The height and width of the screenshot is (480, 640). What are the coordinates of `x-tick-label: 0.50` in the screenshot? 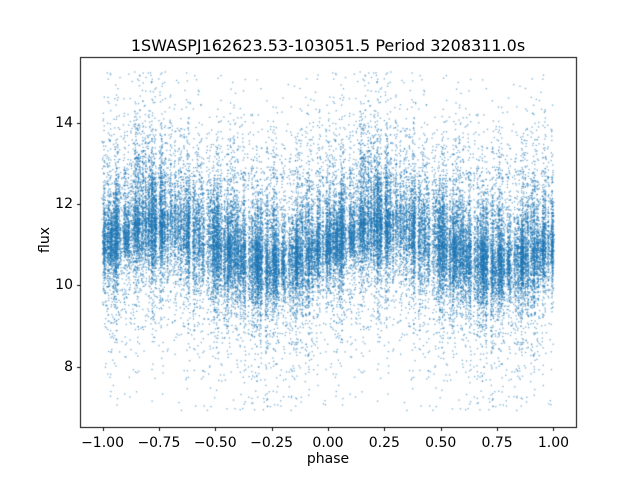 It's located at (441, 442).